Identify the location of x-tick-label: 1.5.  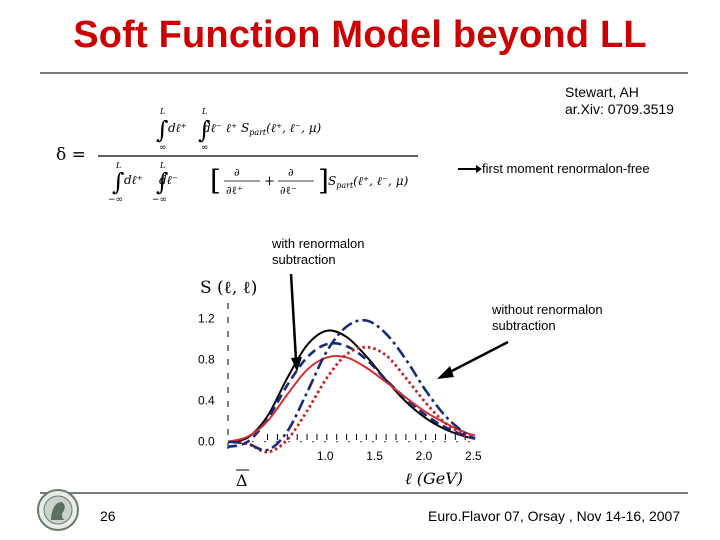
(374, 456).